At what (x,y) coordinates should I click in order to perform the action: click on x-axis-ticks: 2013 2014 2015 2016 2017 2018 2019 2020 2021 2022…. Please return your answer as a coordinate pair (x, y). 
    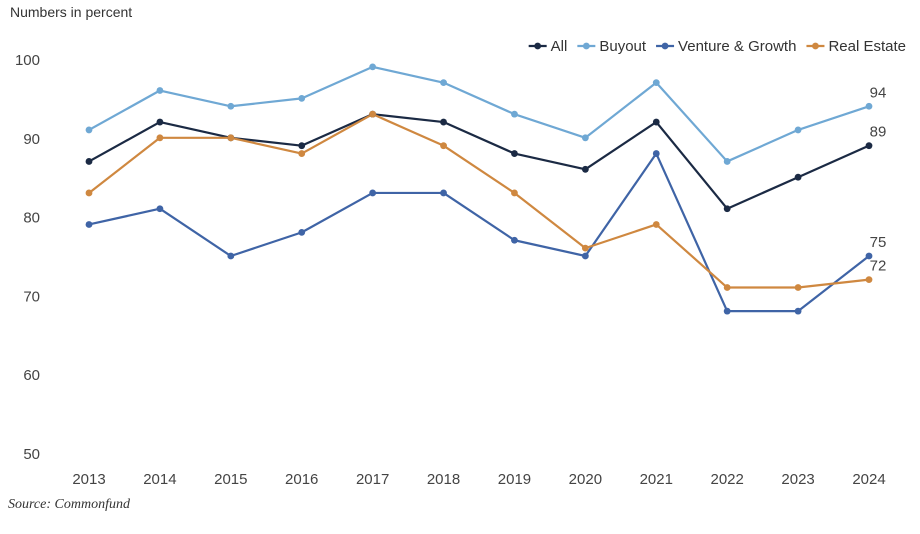
    Looking at the image, I should click on (478, 479).